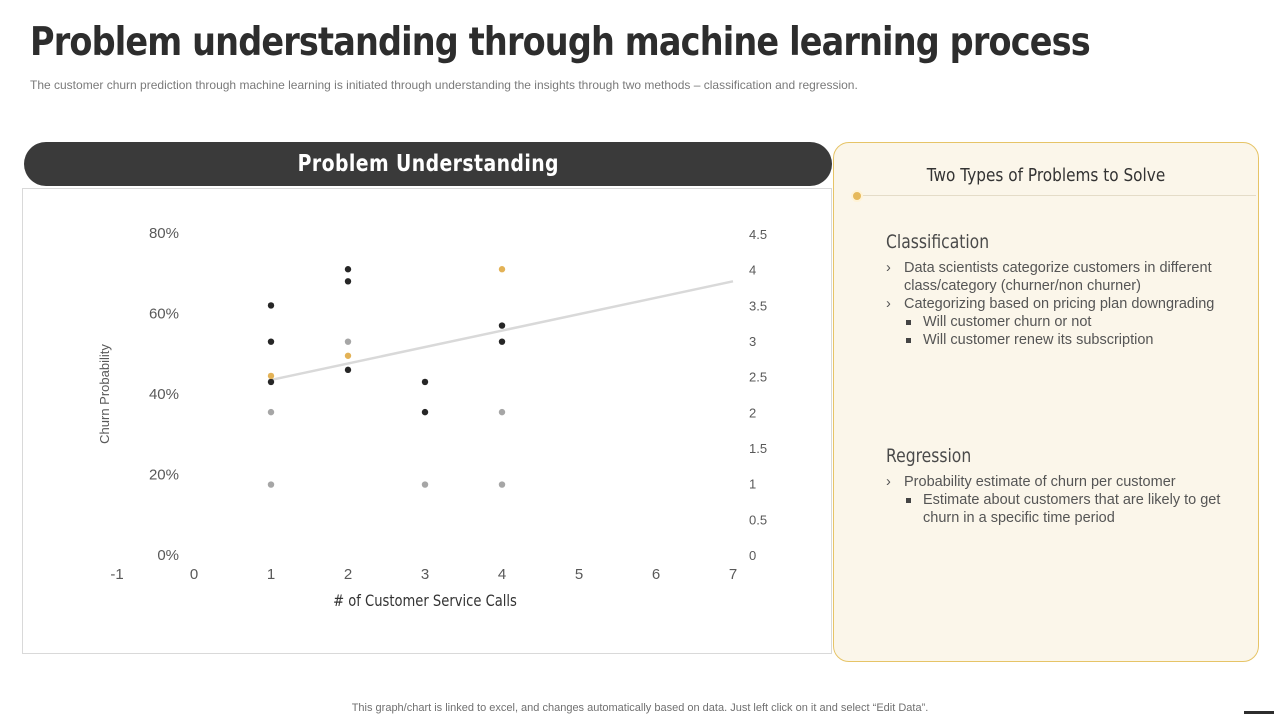 Image resolution: width=1280 pixels, height=720 pixels. I want to click on pill-label: Problem Understanding, so click(428, 164).